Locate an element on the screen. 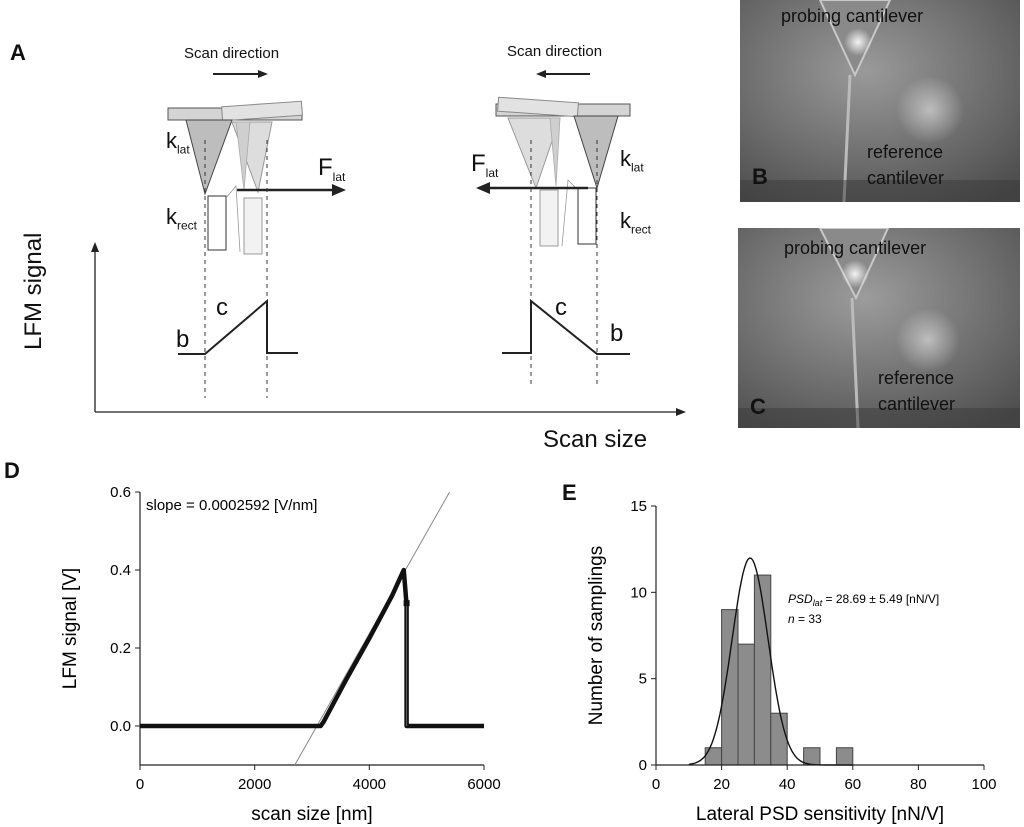 This screenshot has height=827, width=1024. chart-e-x-tick-label: 20 is located at coordinates (721, 784).